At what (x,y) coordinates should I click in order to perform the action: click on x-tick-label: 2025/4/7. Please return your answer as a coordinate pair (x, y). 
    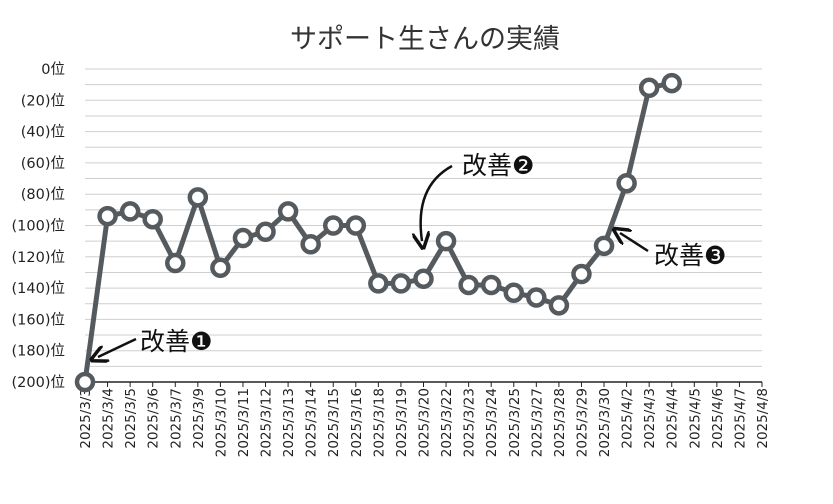
    Looking at the image, I should click on (740, 418).